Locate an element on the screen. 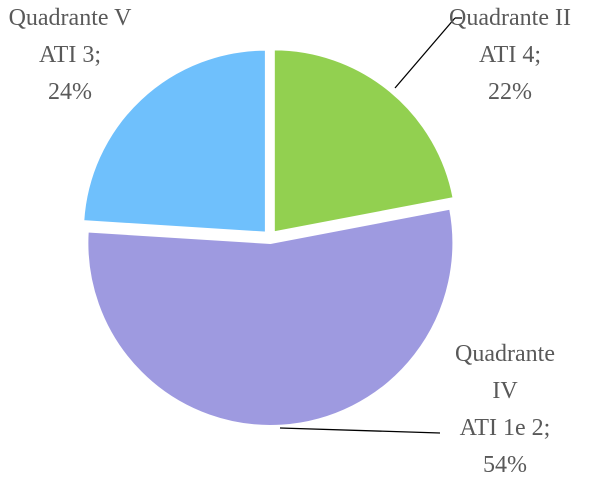 This screenshot has width=606, height=484. detail-label: ATI 3; is located at coordinates (70, 55).